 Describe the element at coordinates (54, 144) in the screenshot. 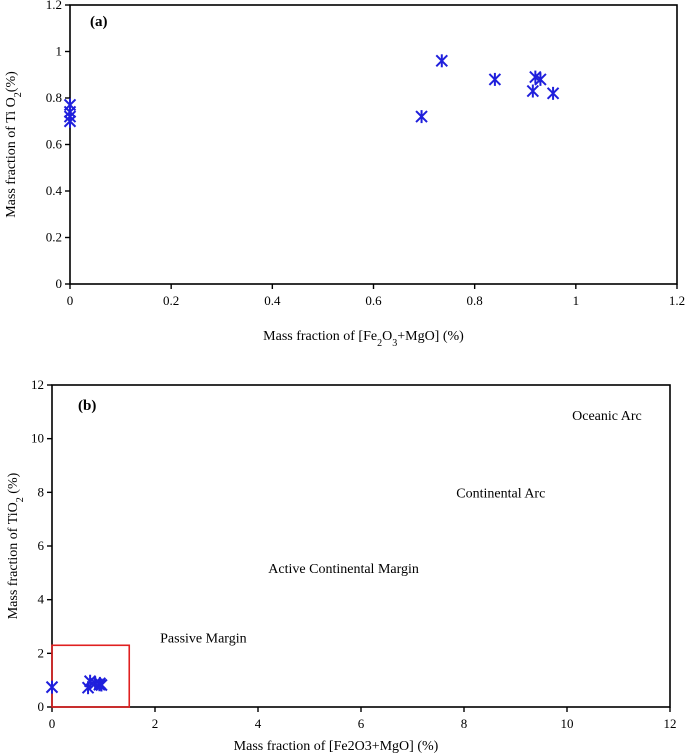

I see `y-tick-label: 0.6` at that location.